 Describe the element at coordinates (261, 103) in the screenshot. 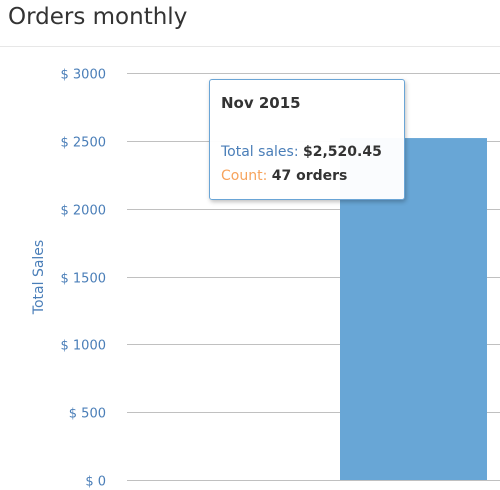

I see `tooltip-header: Nov 2015` at that location.